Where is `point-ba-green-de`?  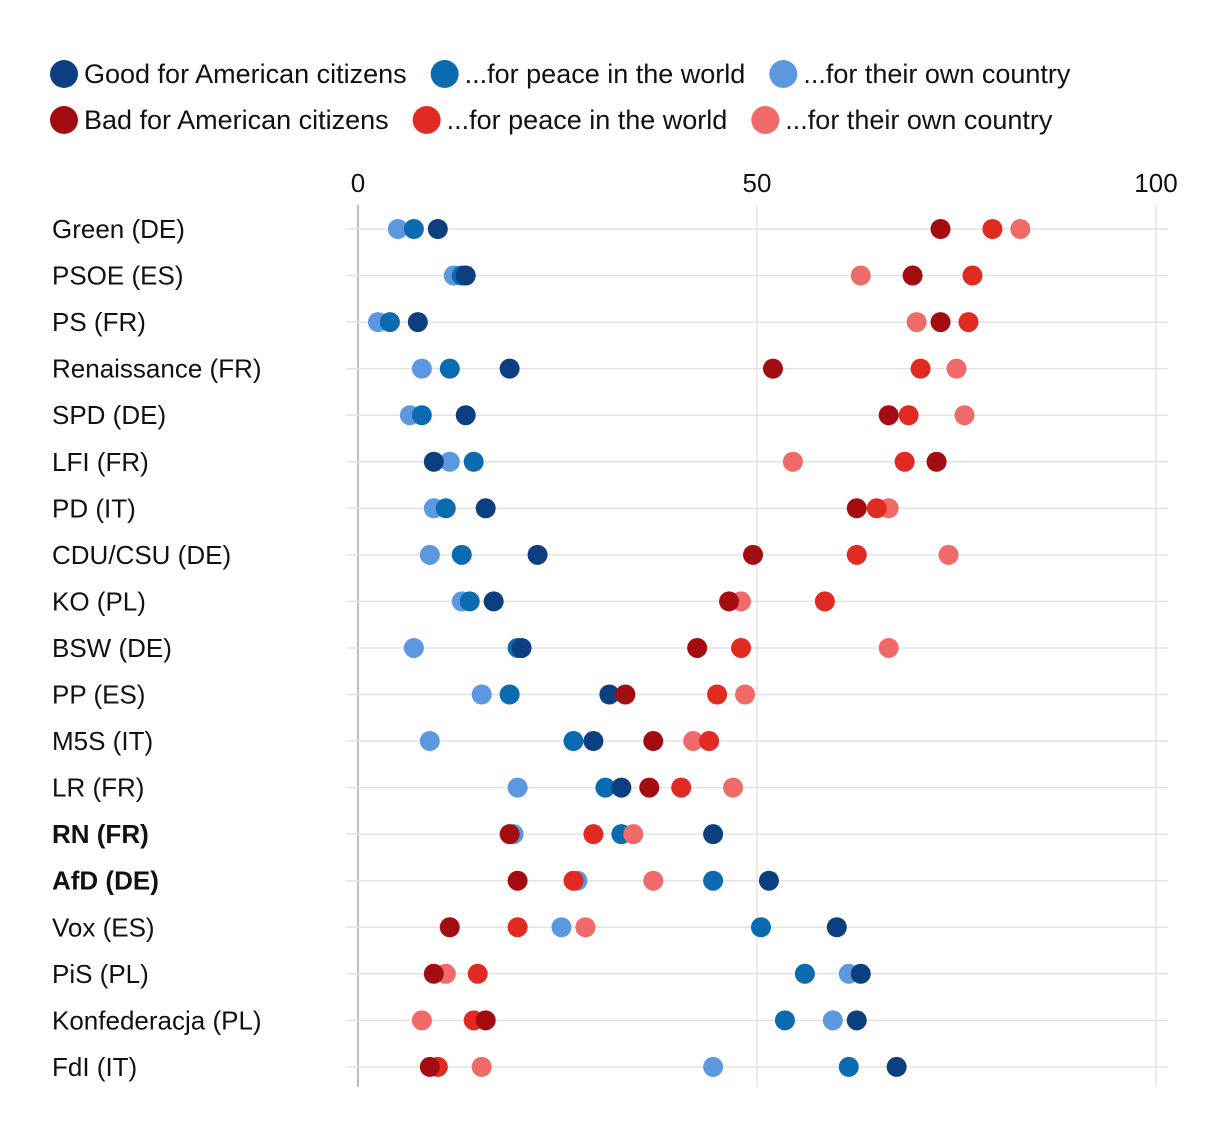 point-ba-green-de is located at coordinates (940, 229).